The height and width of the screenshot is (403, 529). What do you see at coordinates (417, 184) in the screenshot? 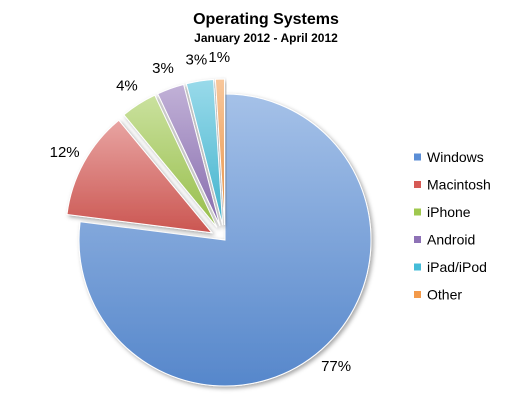
I see `legend-swatch-macintosh` at bounding box center [417, 184].